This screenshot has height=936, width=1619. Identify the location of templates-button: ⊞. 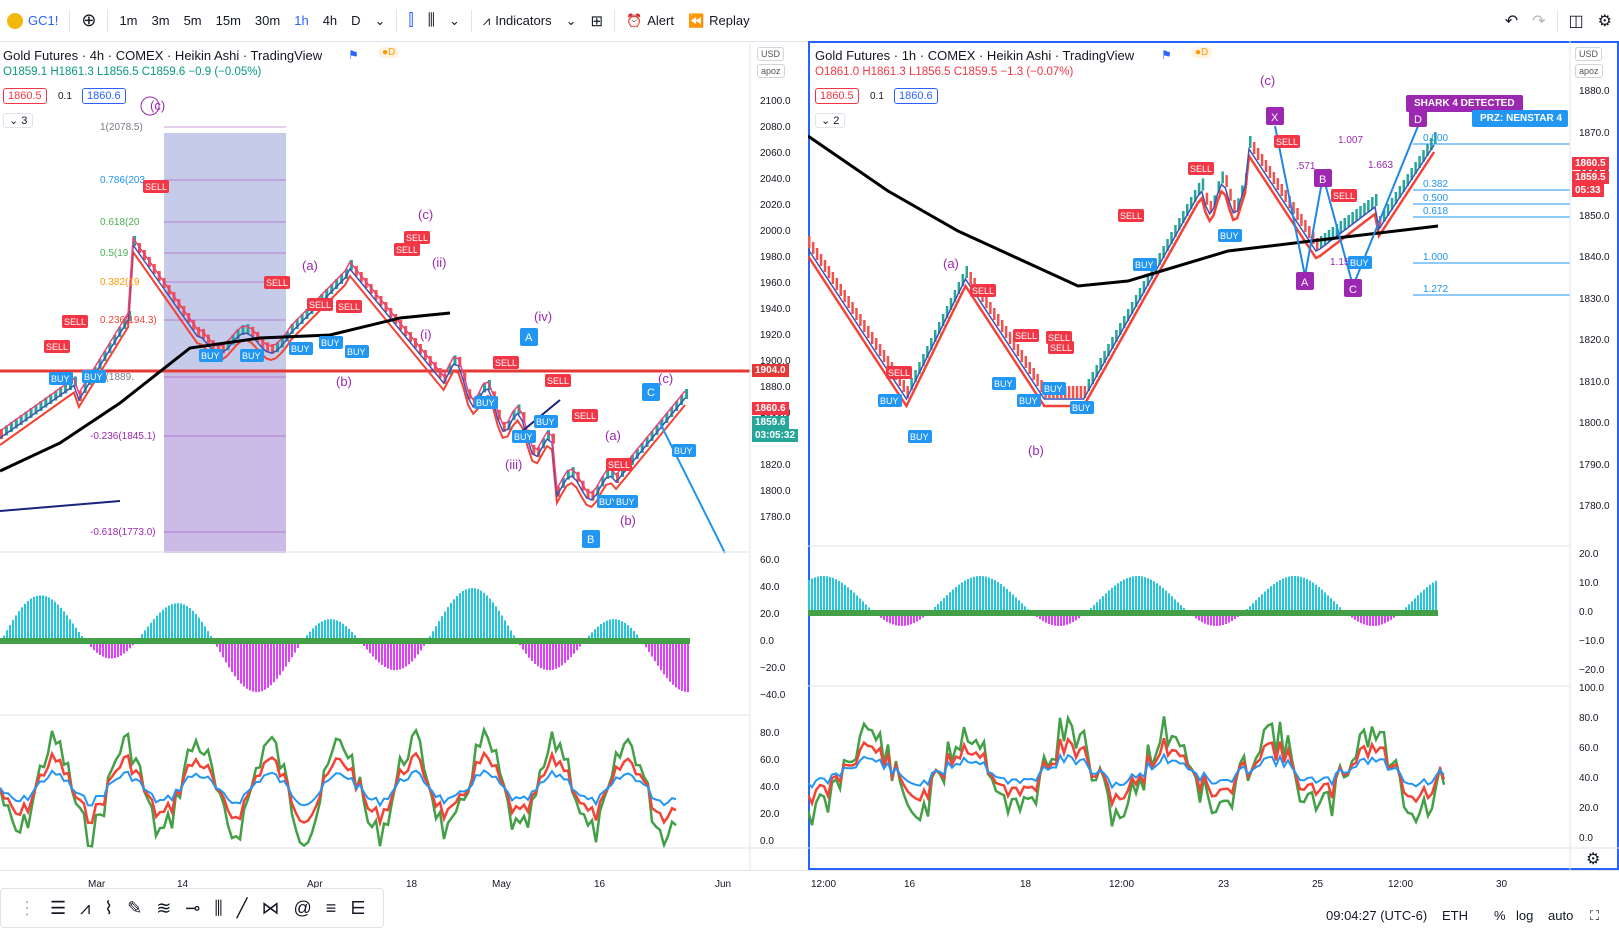
(596, 21).